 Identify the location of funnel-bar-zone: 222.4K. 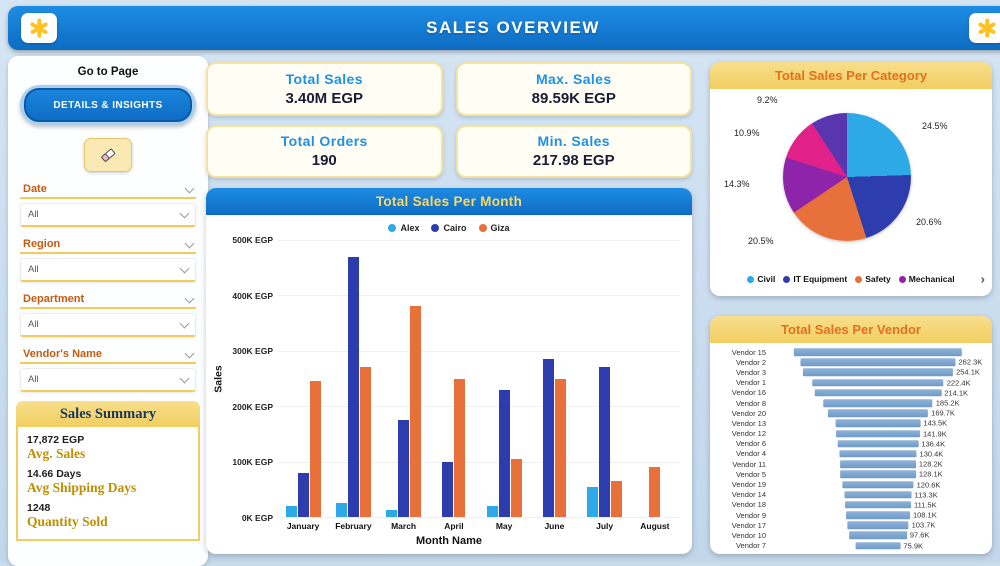
(878, 383).